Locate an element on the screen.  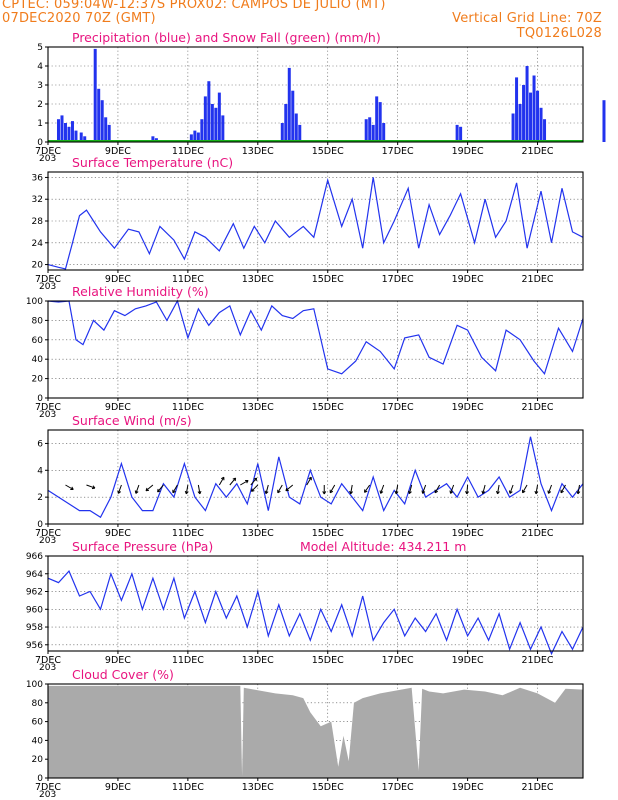
y-tick-label: 956 is located at coordinates (34, 646).